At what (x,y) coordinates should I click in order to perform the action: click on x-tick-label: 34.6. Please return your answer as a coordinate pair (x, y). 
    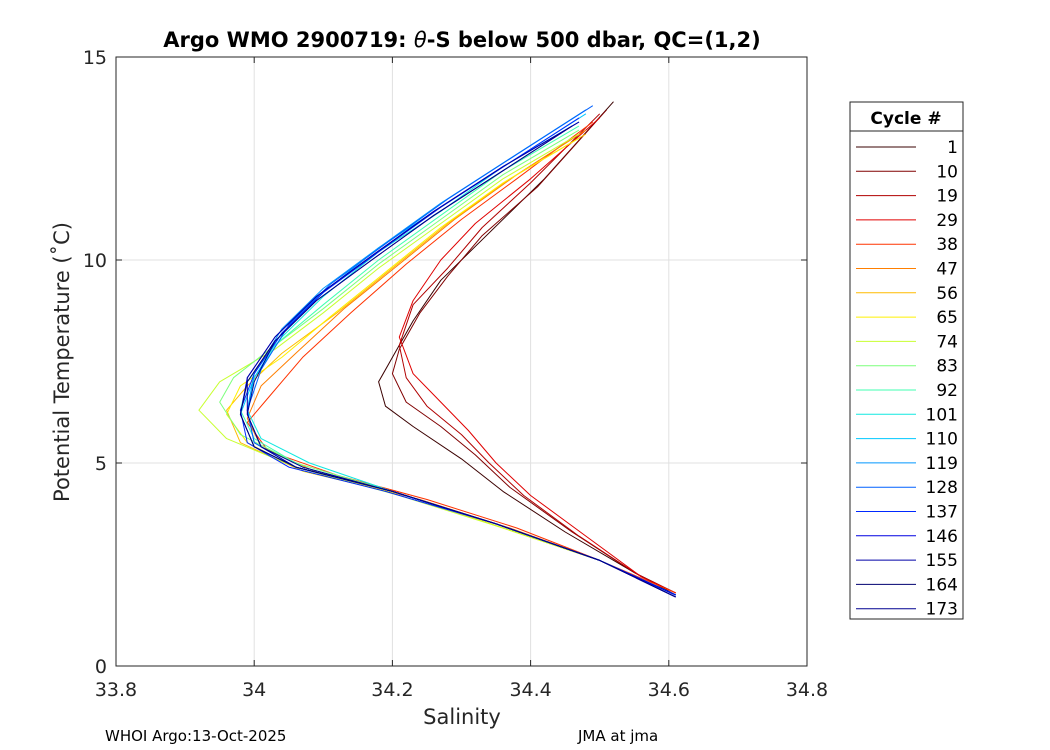
    Looking at the image, I should click on (669, 690).